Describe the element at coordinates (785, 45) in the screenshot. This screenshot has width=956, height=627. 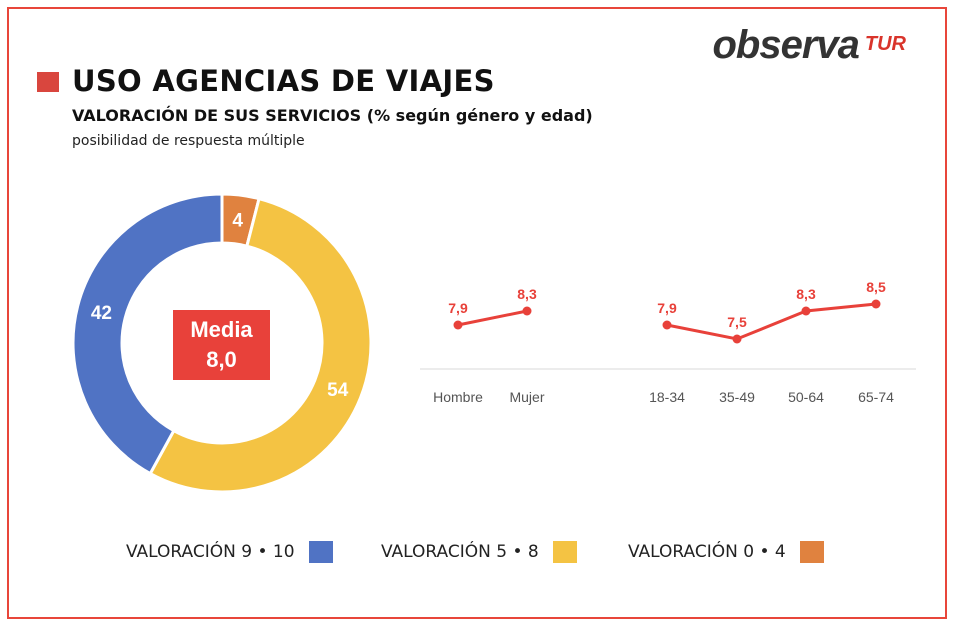
I see `logo: observa` at that location.